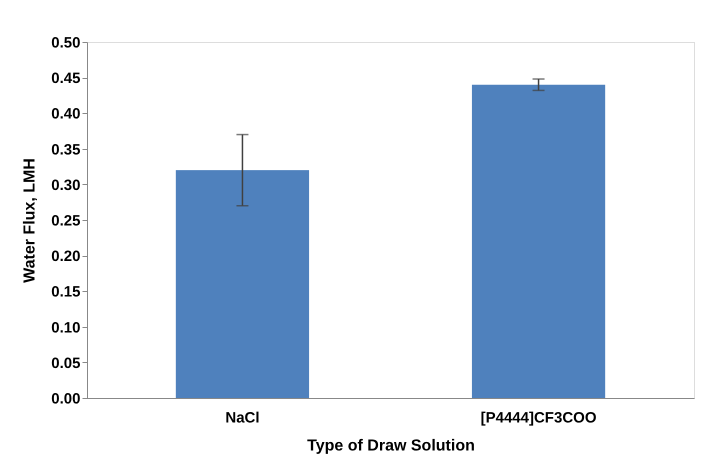  Describe the element at coordinates (65, 257) in the screenshot. I see `y-tick-label: 0.20` at that location.